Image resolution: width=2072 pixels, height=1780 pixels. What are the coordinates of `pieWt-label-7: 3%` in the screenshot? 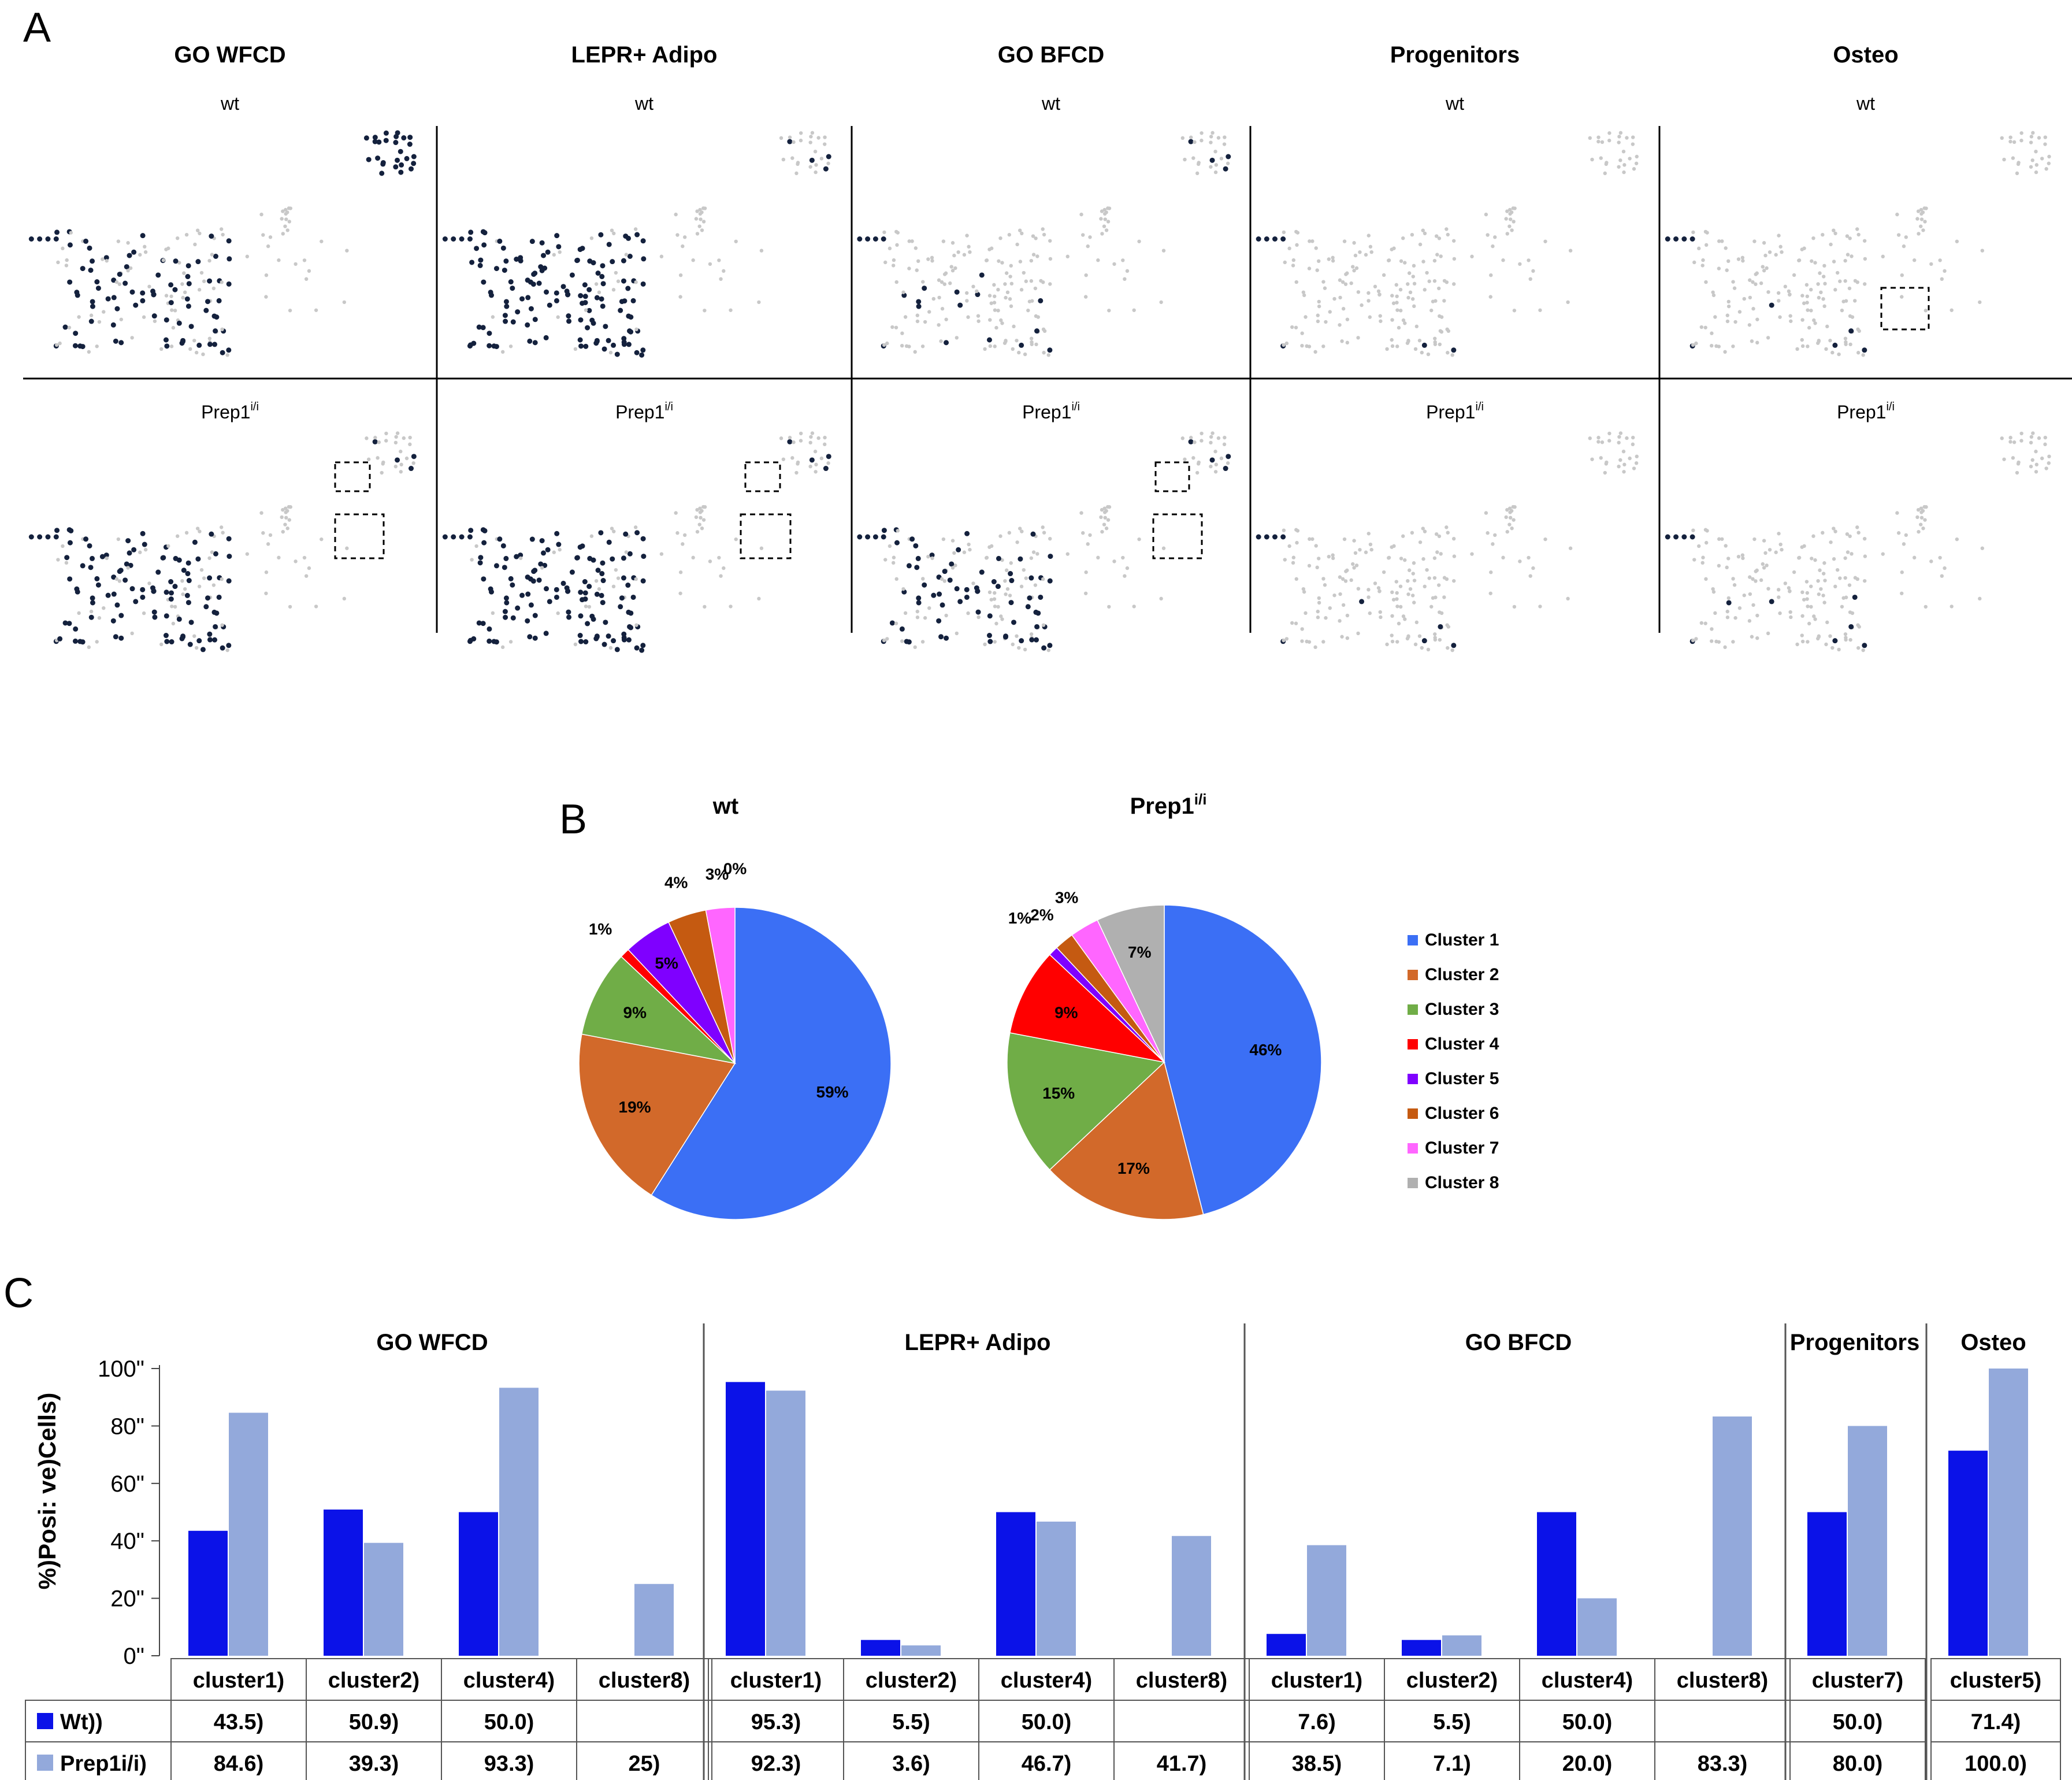 It's located at (717, 874).